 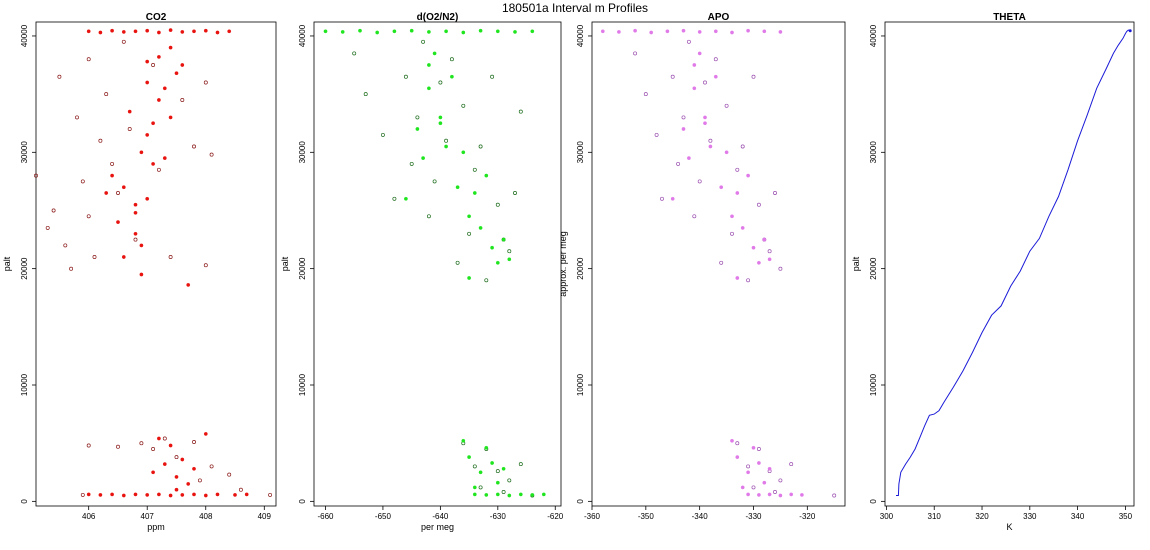 What do you see at coordinates (302, 501) in the screenshot?
I see `chart-1-ytick-label-0: 0` at bounding box center [302, 501].